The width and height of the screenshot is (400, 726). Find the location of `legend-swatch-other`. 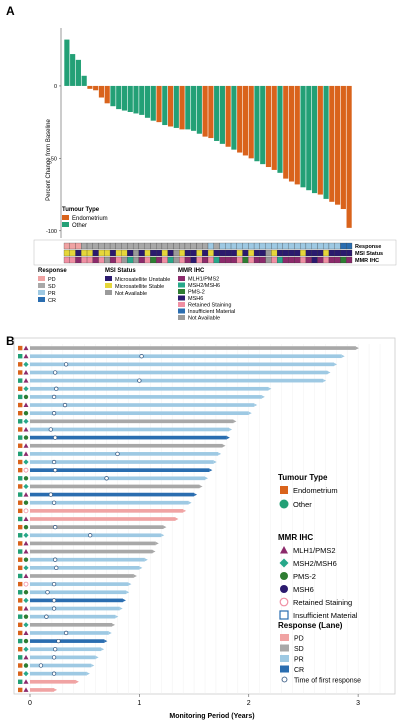

legend-swatch-other is located at coordinates (65, 224).